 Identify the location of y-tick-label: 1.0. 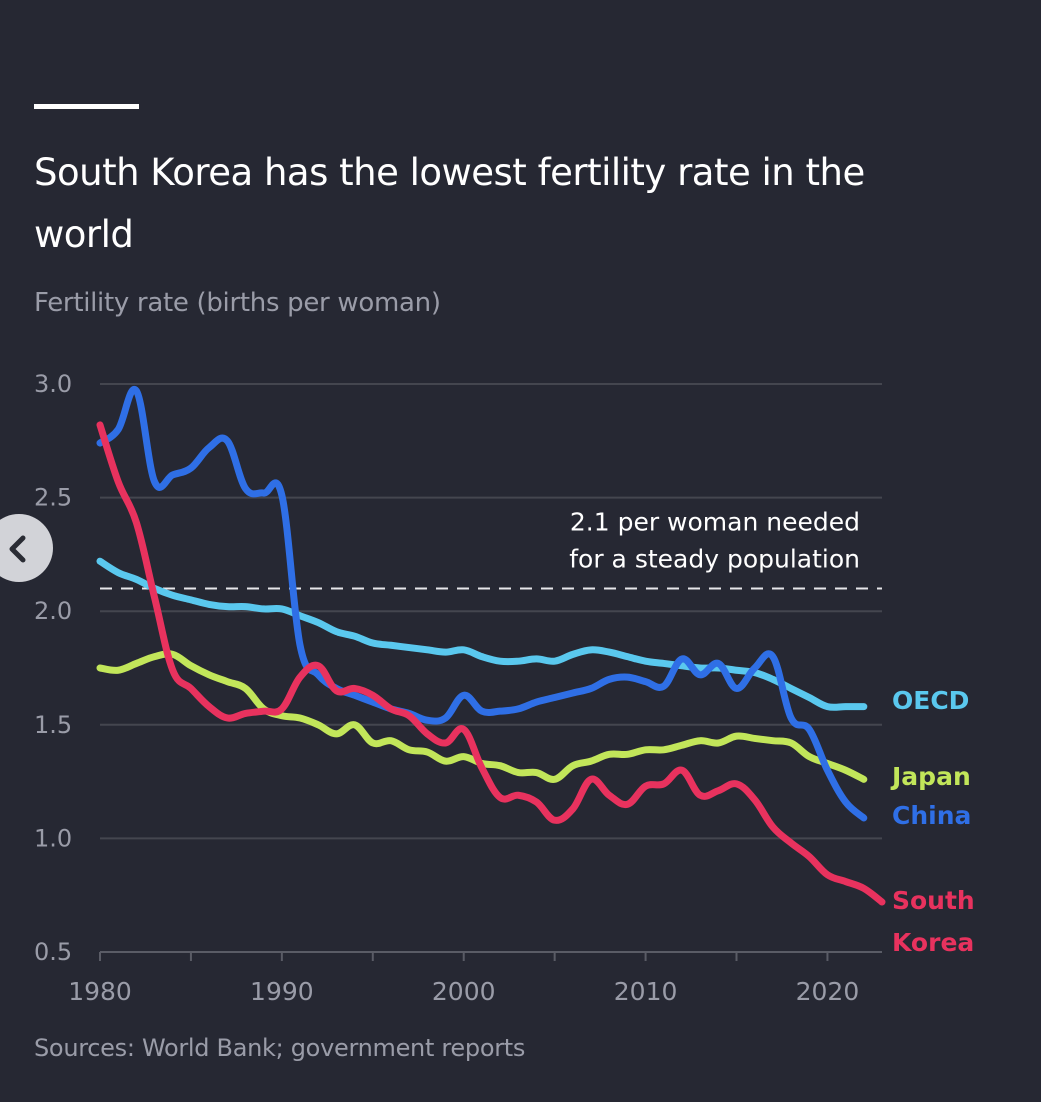
(53, 838).